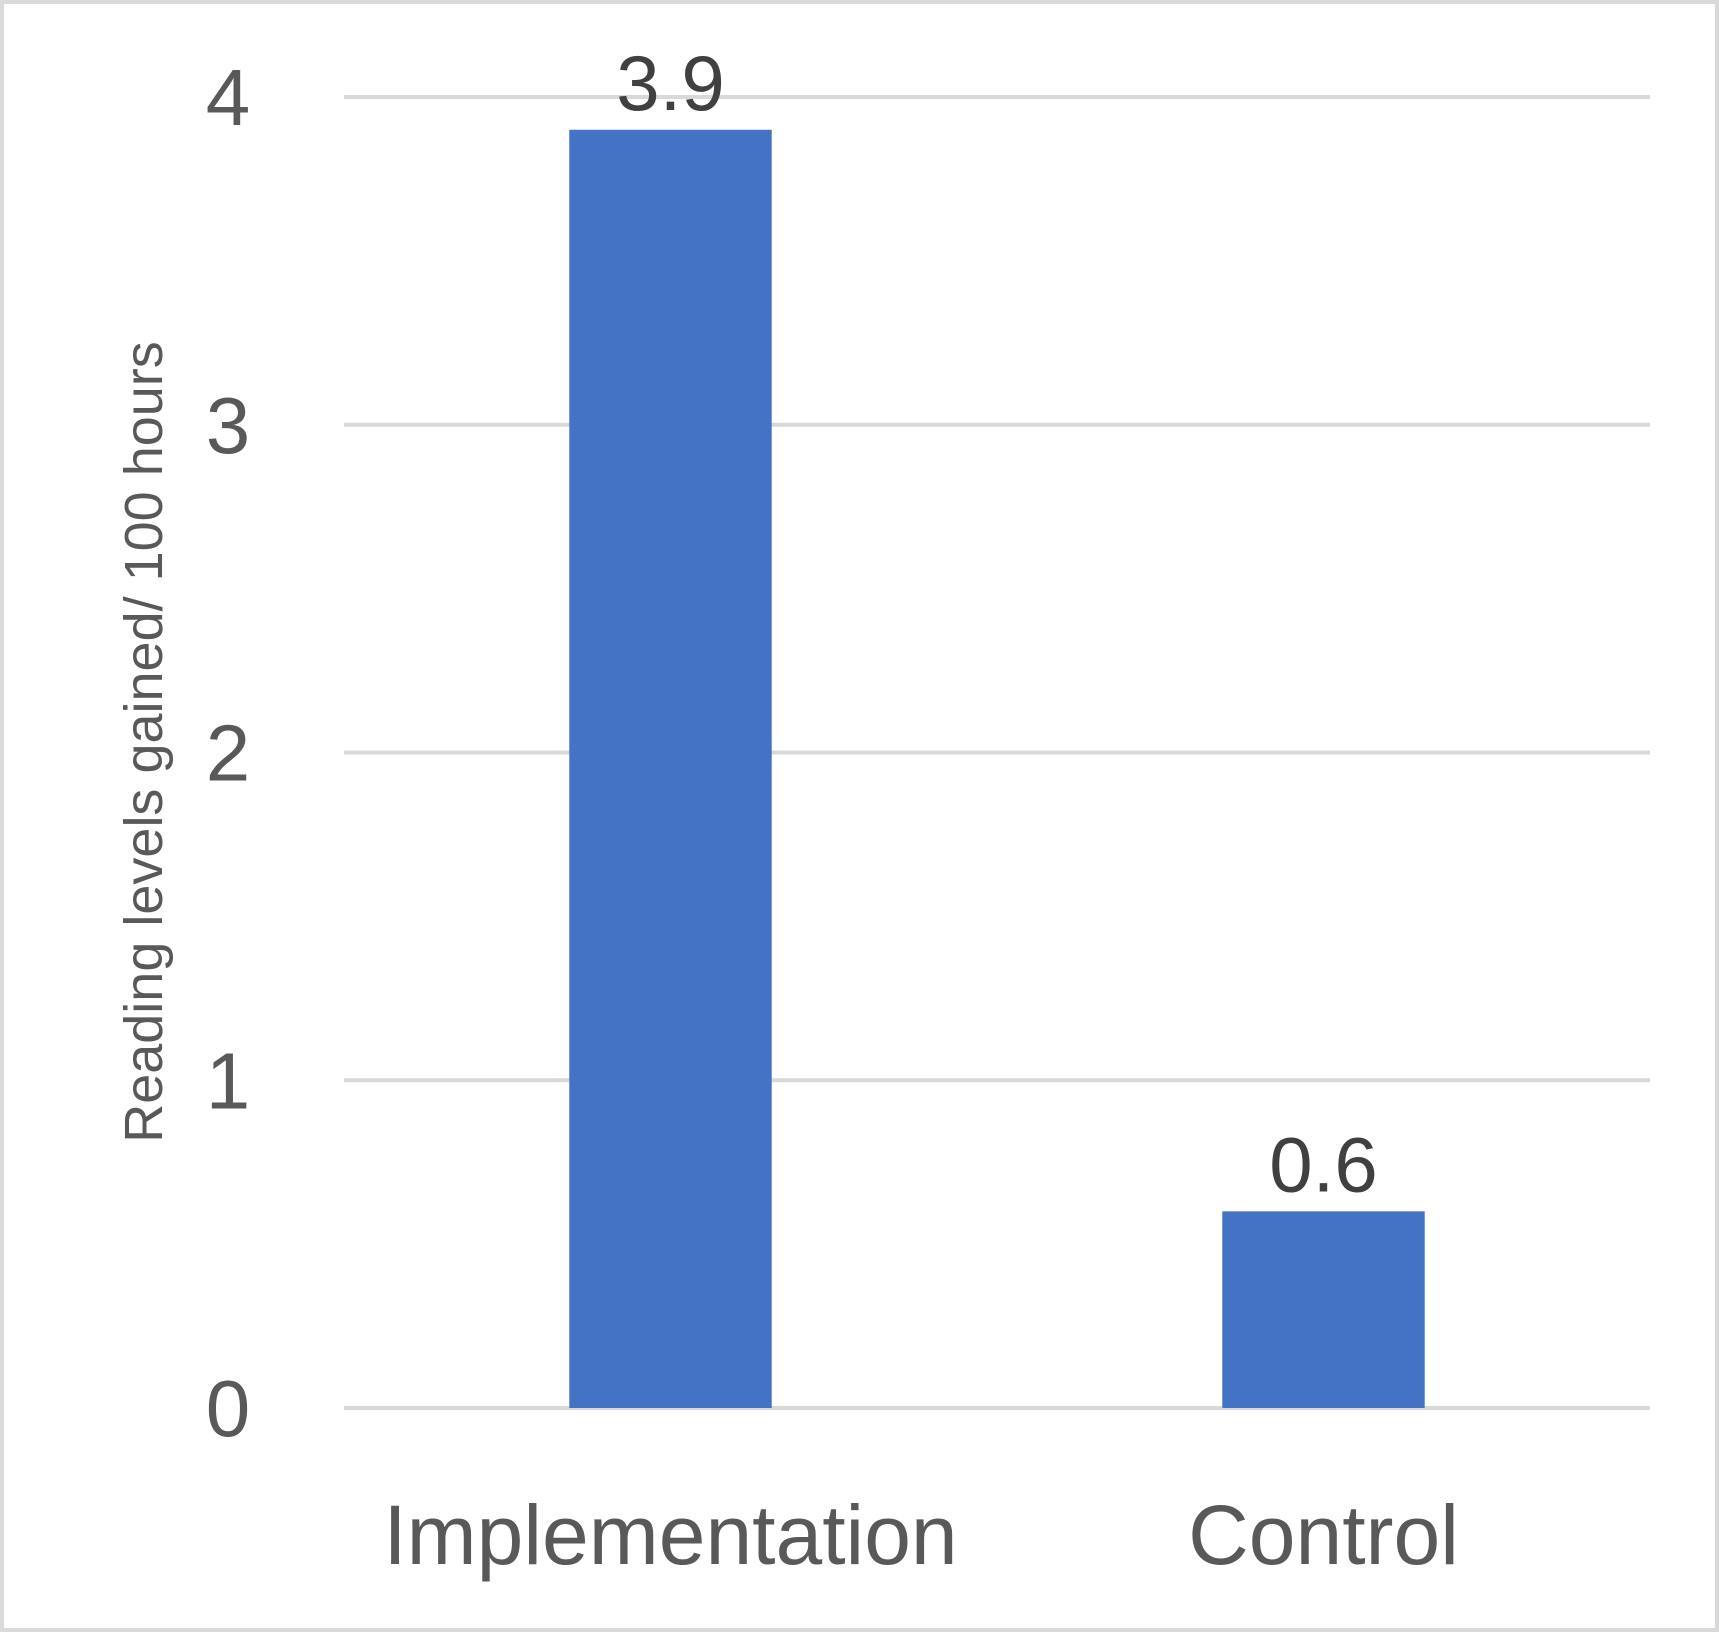  What do you see at coordinates (670, 83) in the screenshot?
I see `data-label-implementation: 3.9` at bounding box center [670, 83].